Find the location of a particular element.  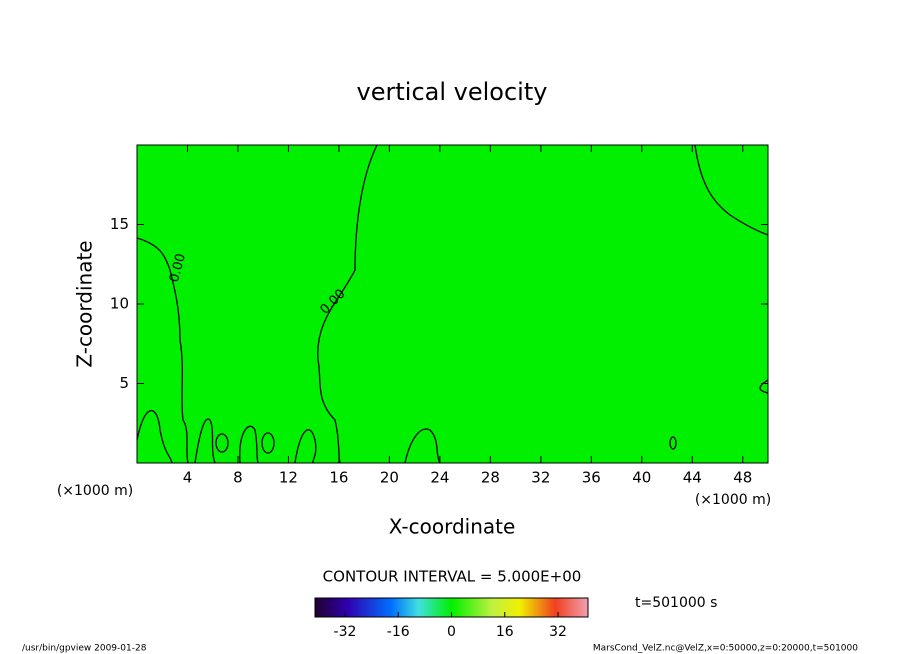

x-tick-label: 8 is located at coordinates (238, 478).